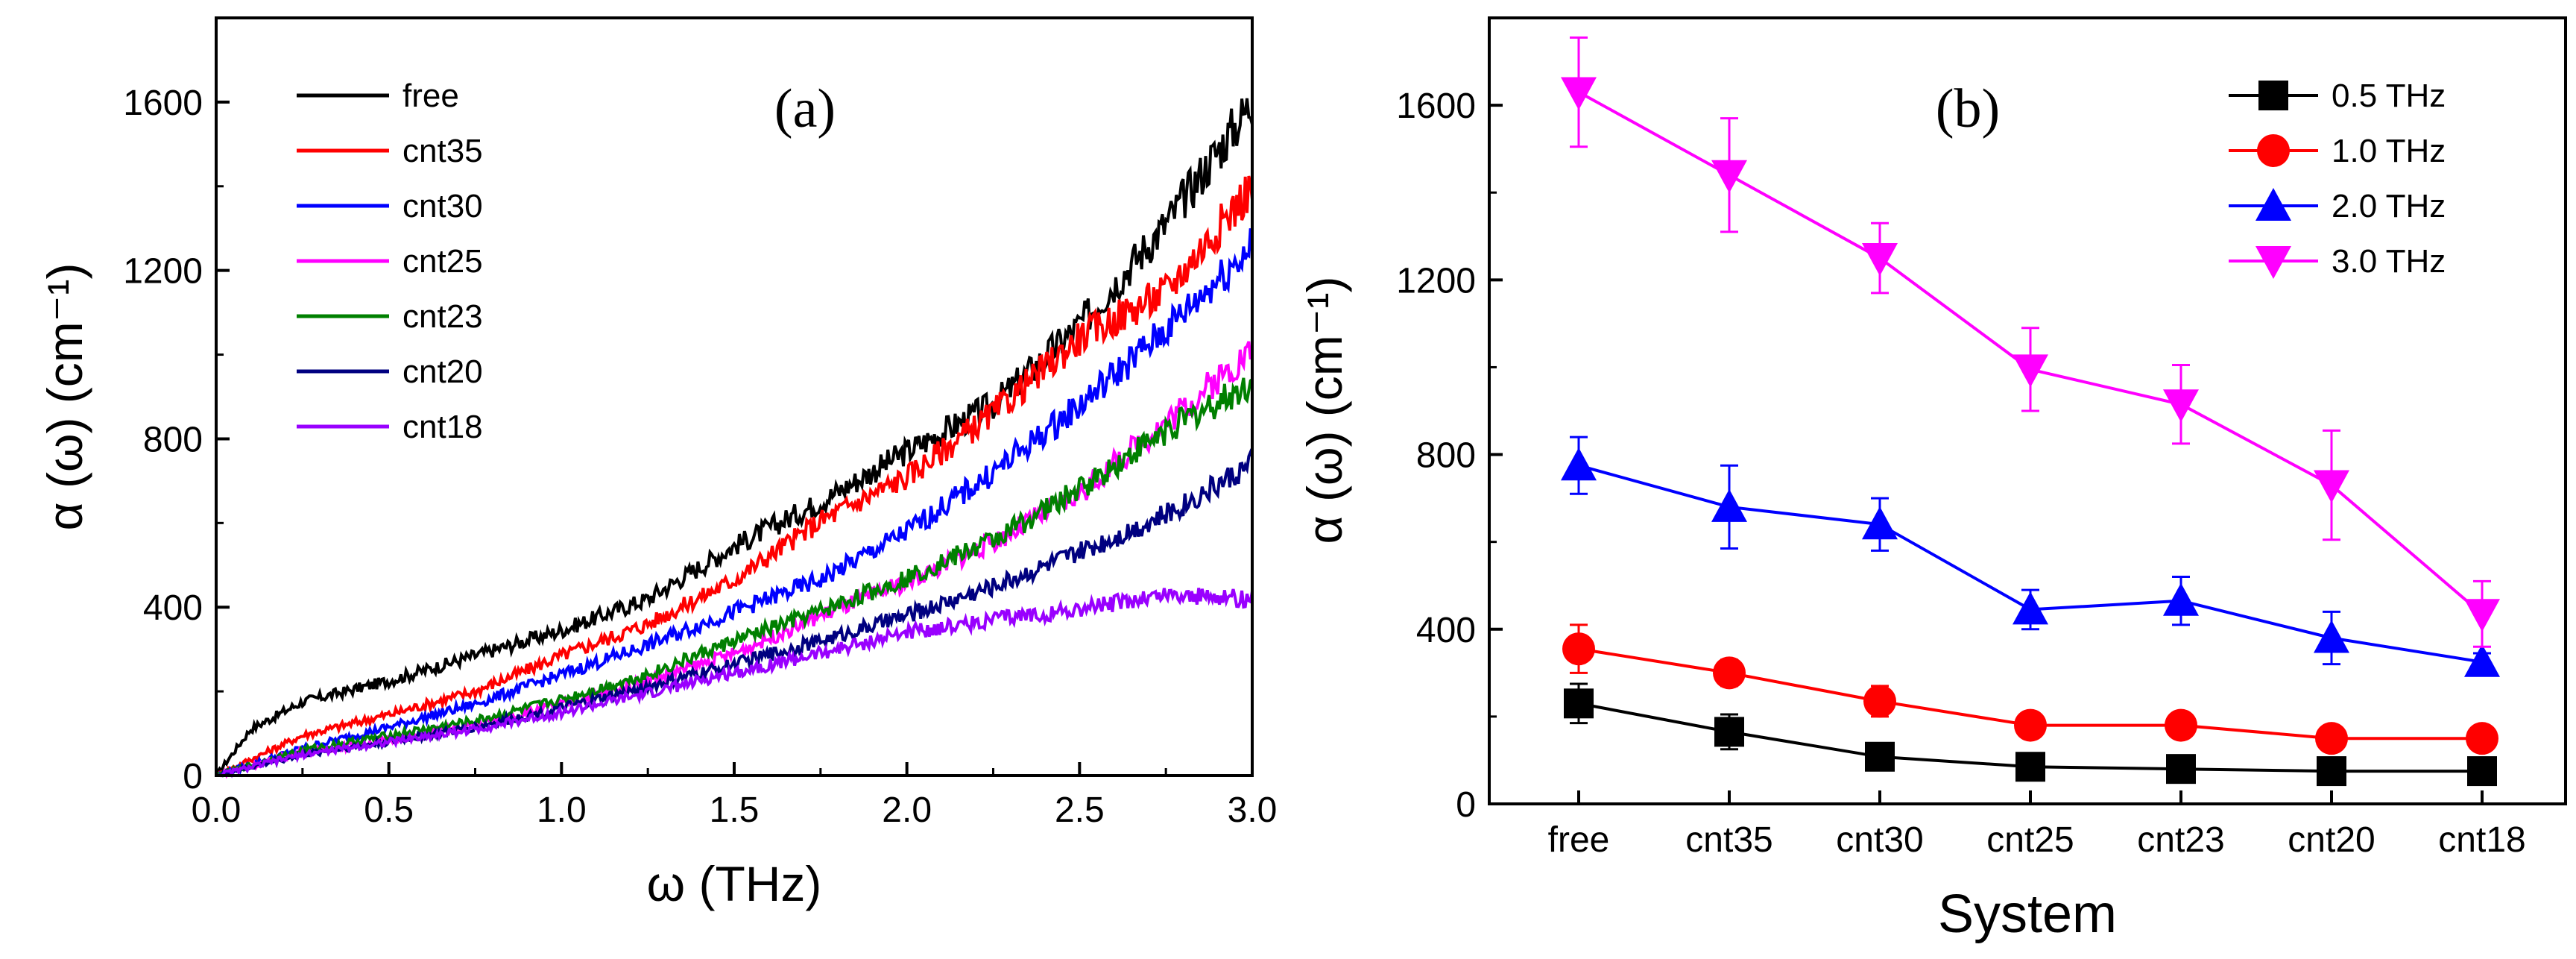 This screenshot has width=2576, height=959. I want to click on x-tick-label: 1.5, so click(735, 810).